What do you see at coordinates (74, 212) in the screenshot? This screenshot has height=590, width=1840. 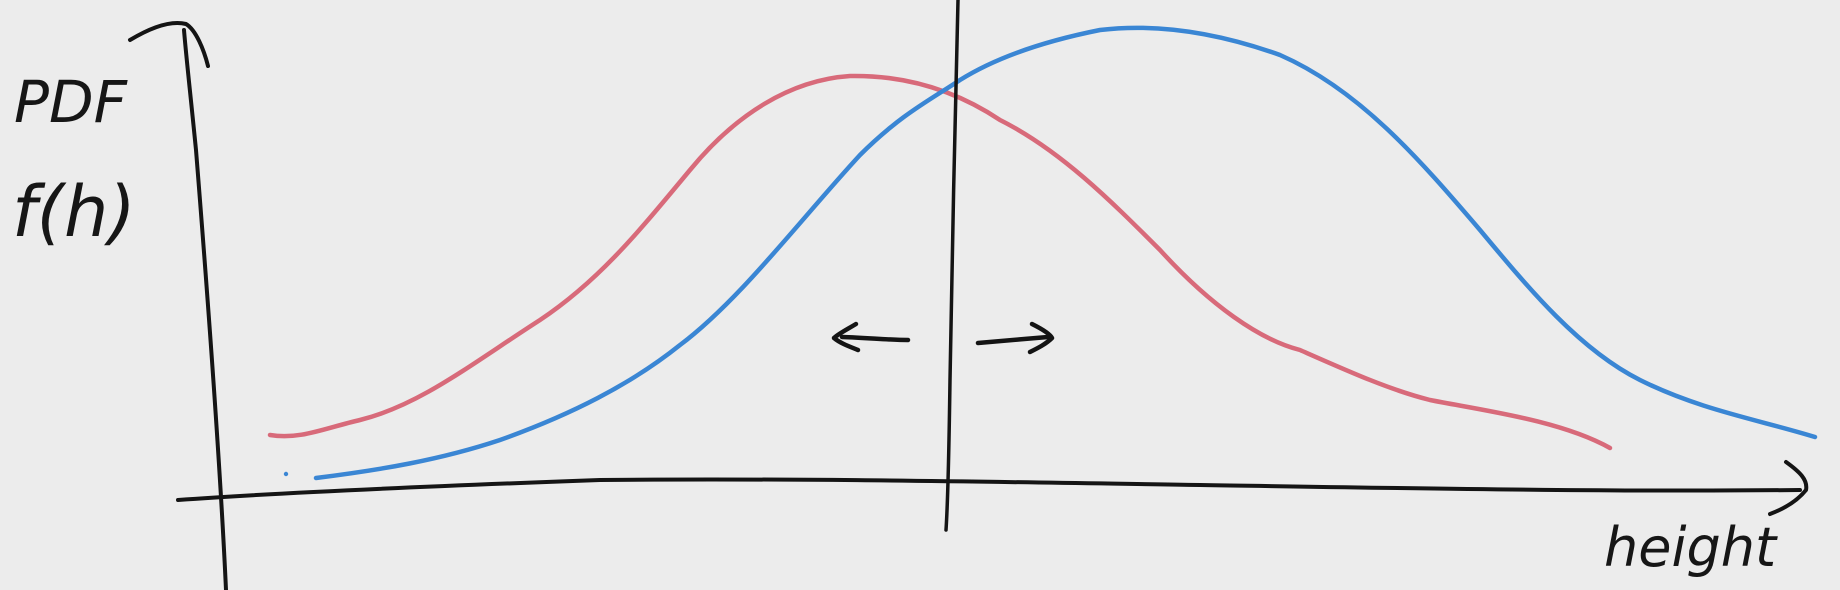 I see `y-axis-label-fh: f(h)` at bounding box center [74, 212].